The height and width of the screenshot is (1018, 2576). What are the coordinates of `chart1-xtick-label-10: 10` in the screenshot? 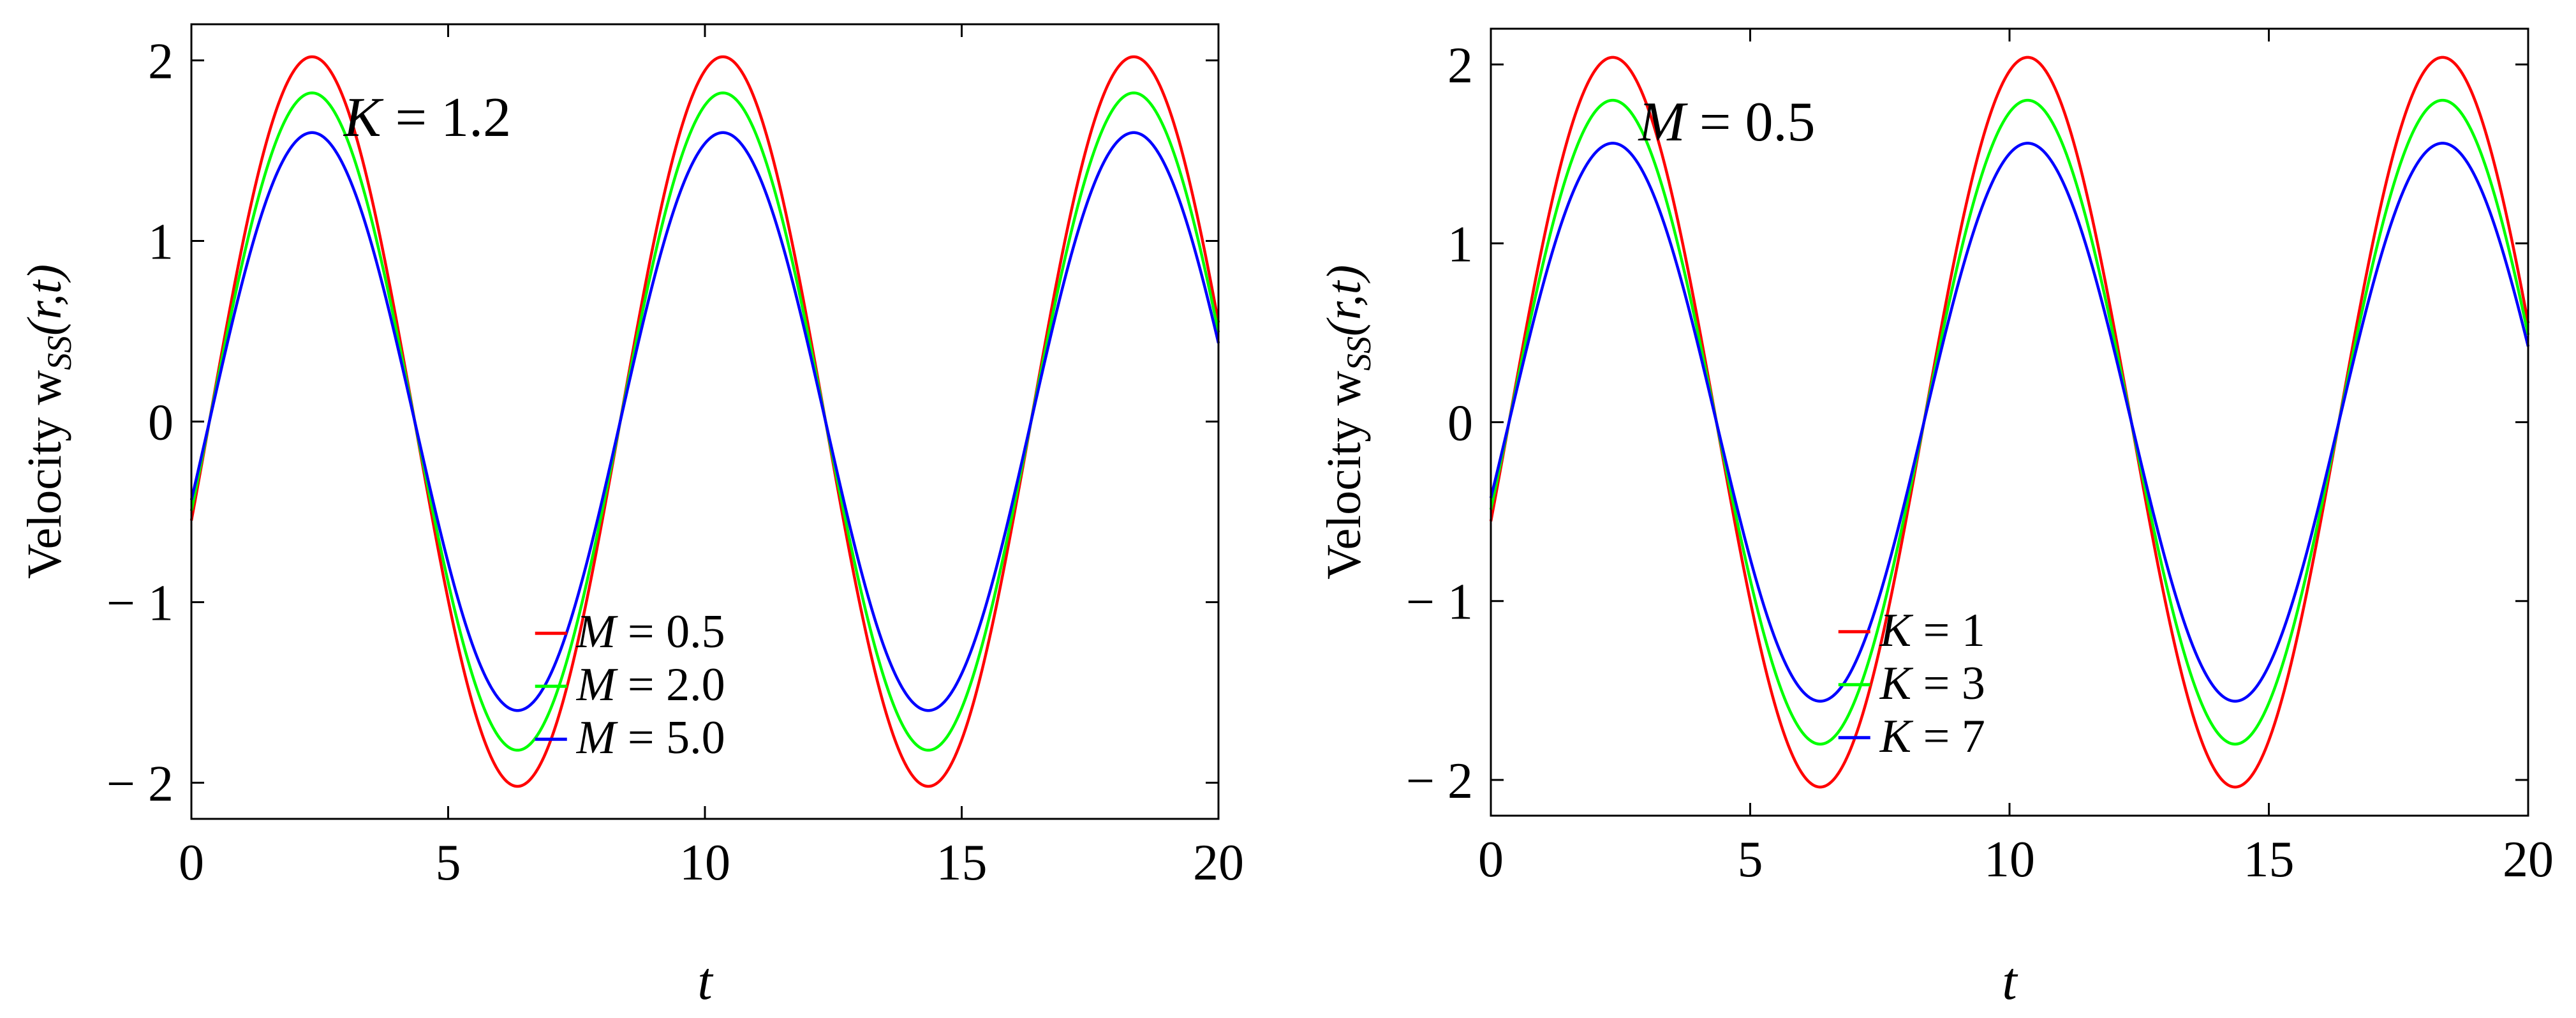 It's located at (2009, 860).